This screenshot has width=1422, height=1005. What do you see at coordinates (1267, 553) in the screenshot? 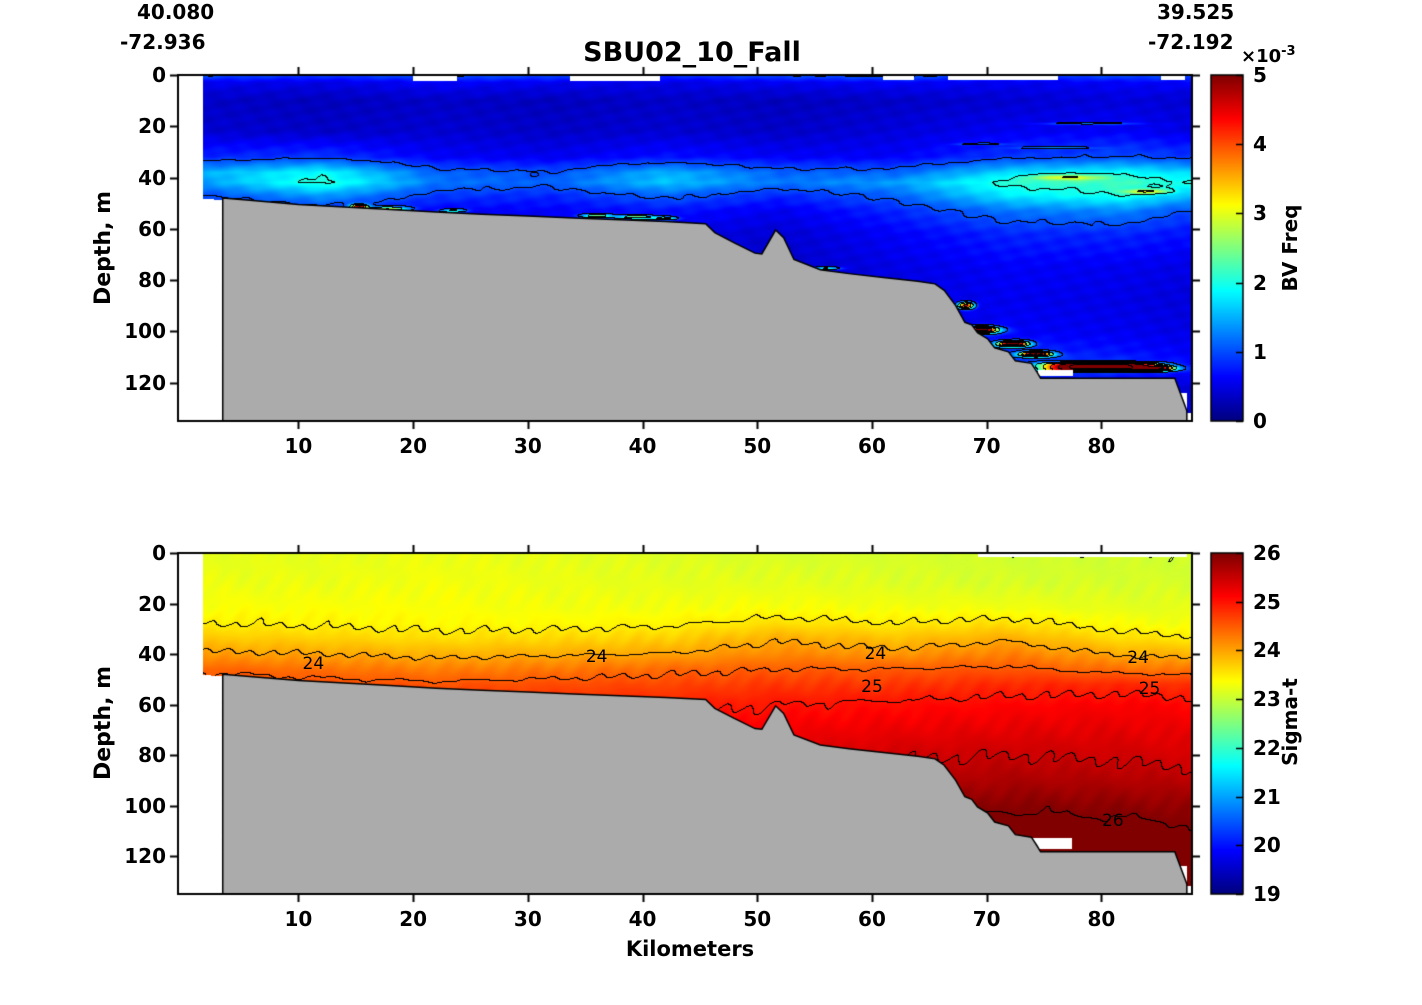
I see `colorbar-tick-label: 26` at bounding box center [1267, 553].